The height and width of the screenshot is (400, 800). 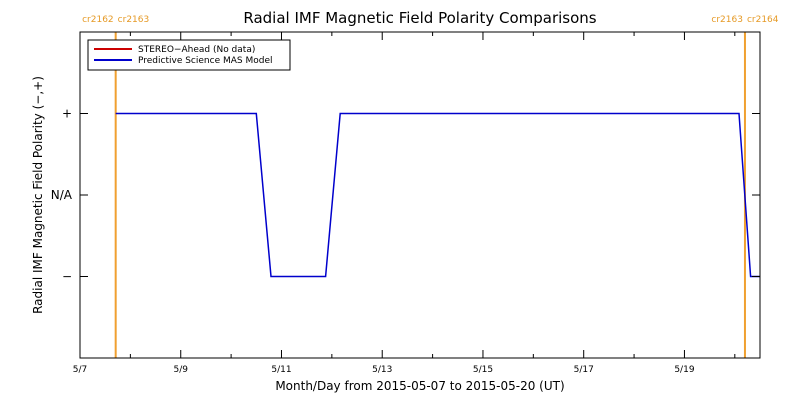 I want to click on x-tick-label: 5/11, so click(x=281, y=370).